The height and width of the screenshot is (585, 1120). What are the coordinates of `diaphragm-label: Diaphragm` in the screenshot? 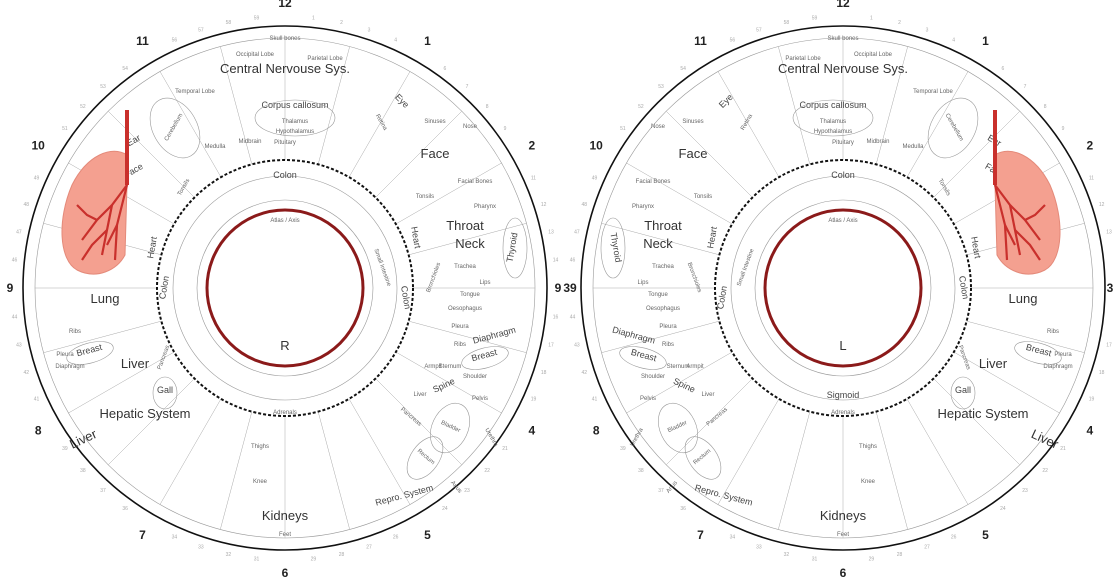 It's located at (494, 335).